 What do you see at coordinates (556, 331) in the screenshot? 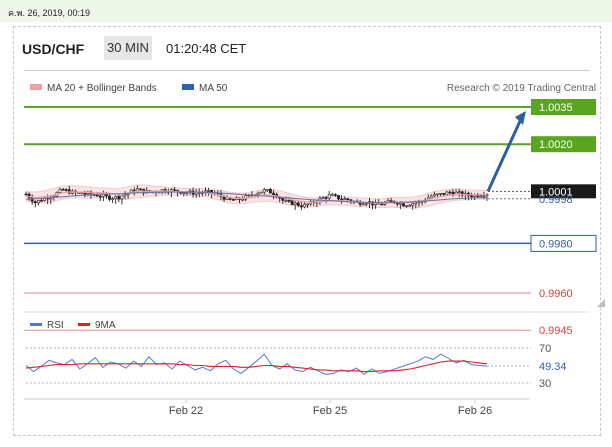
I see `level-0-9945-label: 0.9945` at bounding box center [556, 331].